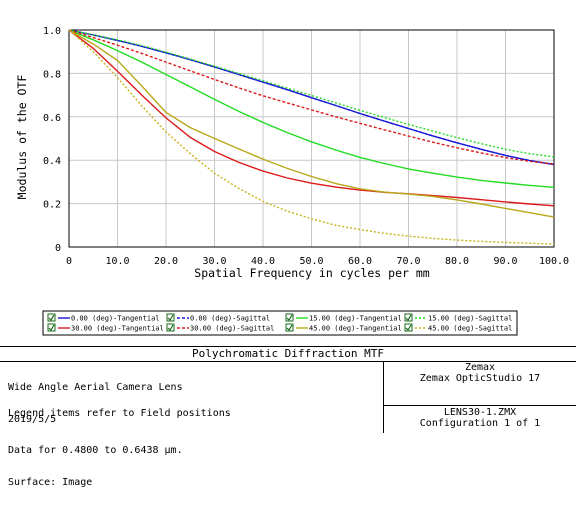 The width and height of the screenshot is (576, 520). I want to click on x-tick-label: 50.0, so click(311, 261).